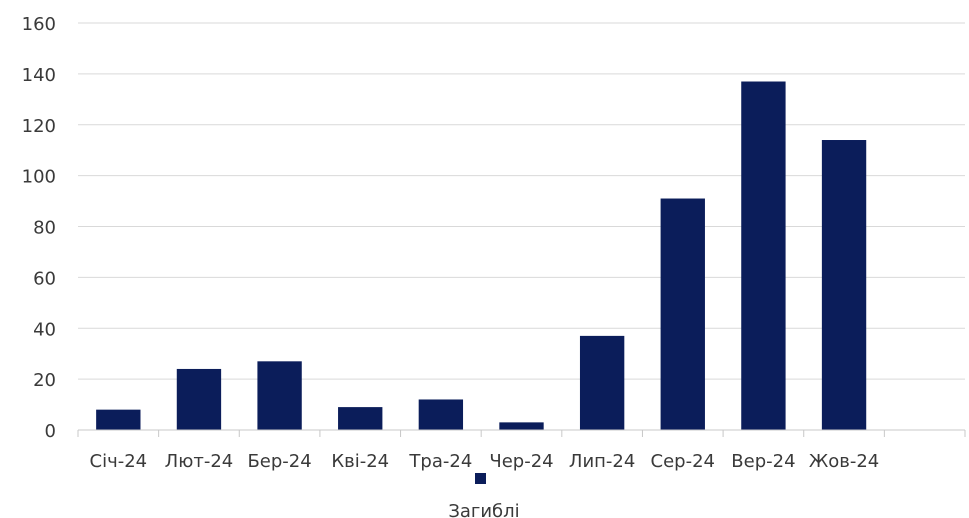 This screenshot has height=518, width=969. I want to click on legend-label: Загиблі, so click(483, 509).